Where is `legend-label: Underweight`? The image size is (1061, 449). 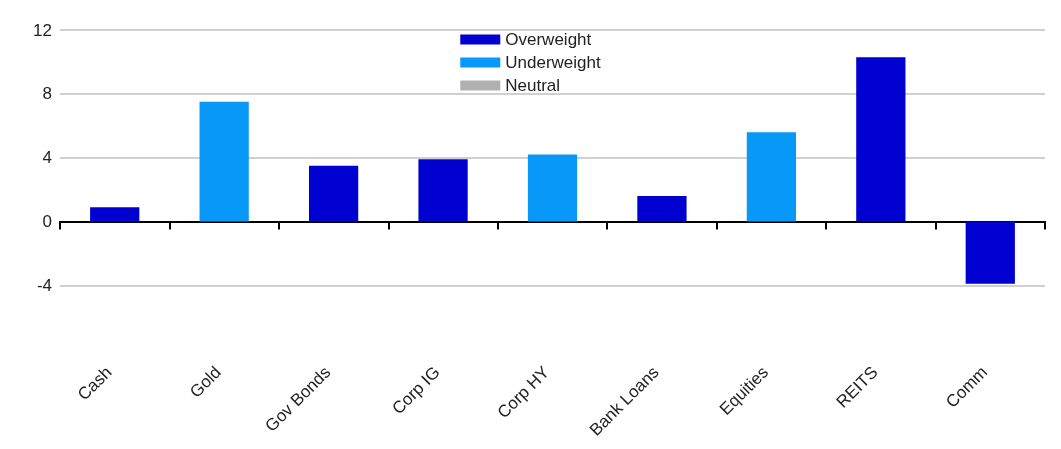
legend-label: Underweight is located at coordinates (553, 62).